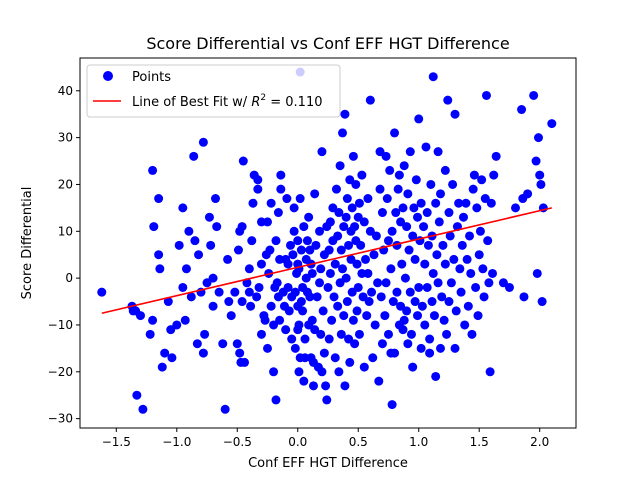 This screenshot has height=480, width=640. What do you see at coordinates (237, 442) in the screenshot?
I see `x-tick-label: −0.5` at bounding box center [237, 442].